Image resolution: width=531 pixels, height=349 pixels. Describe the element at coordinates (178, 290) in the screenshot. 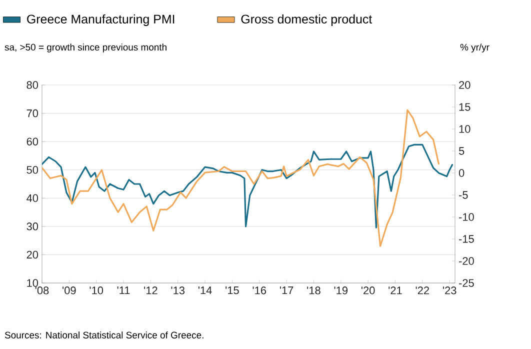

I see `x-tick-label: '13` at that location.